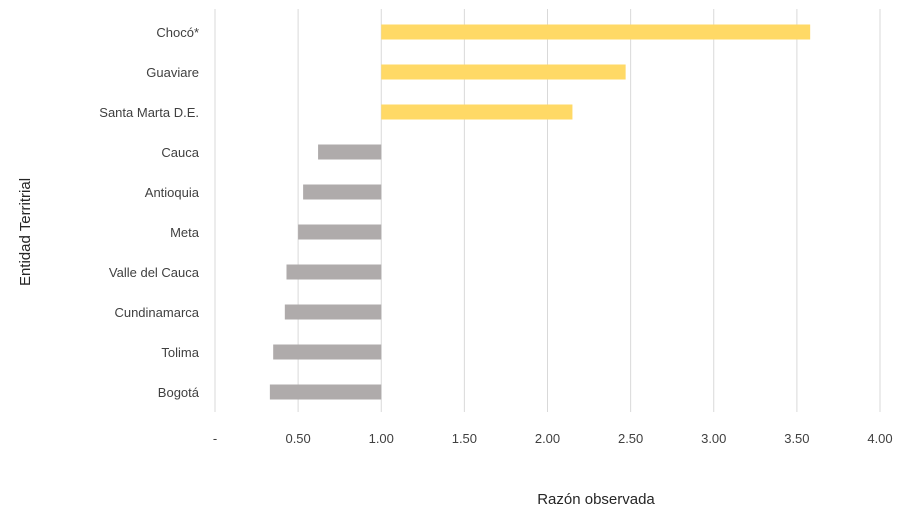  I want to click on category-label-9: Bogotá, so click(179, 392).